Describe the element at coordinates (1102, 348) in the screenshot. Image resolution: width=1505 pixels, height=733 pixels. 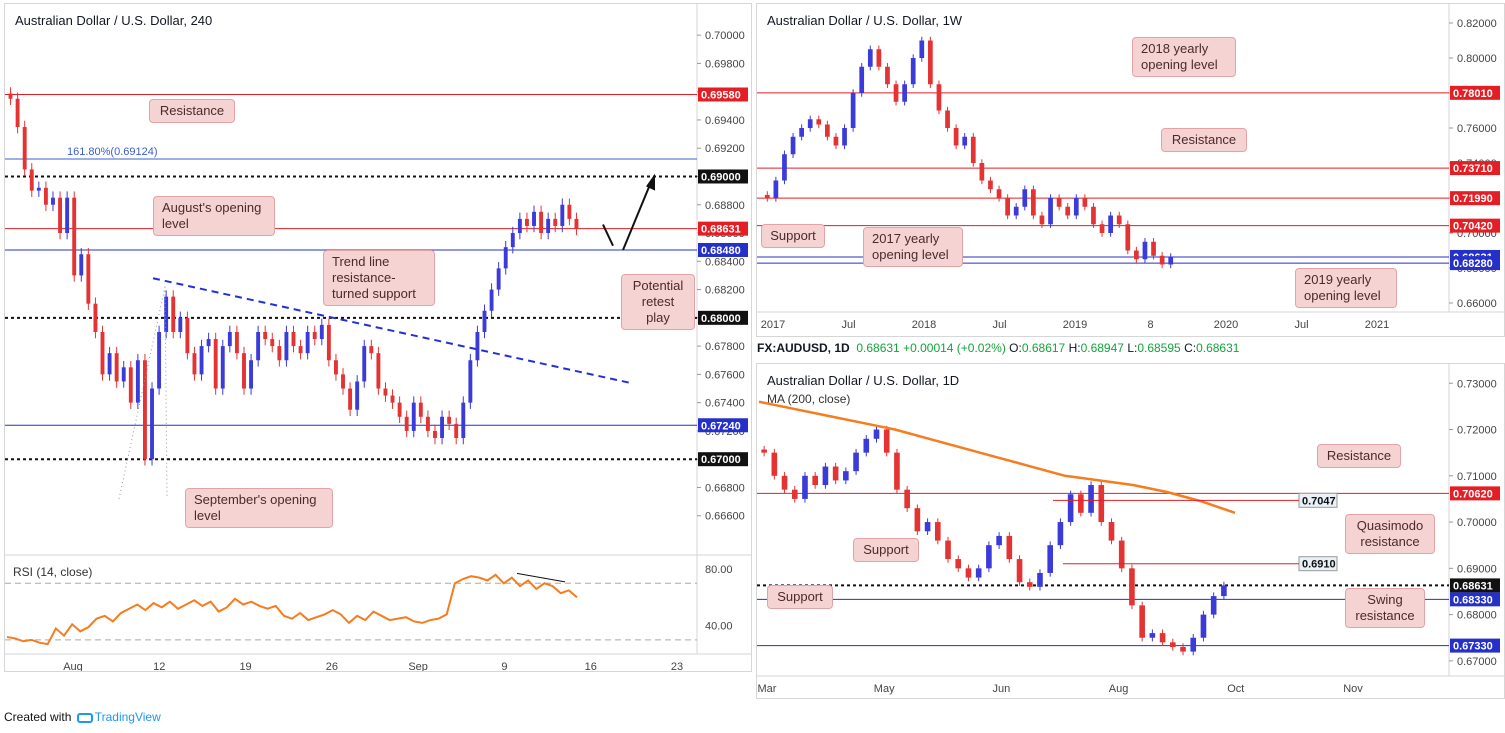
I see `high-value: 0.68947` at that location.